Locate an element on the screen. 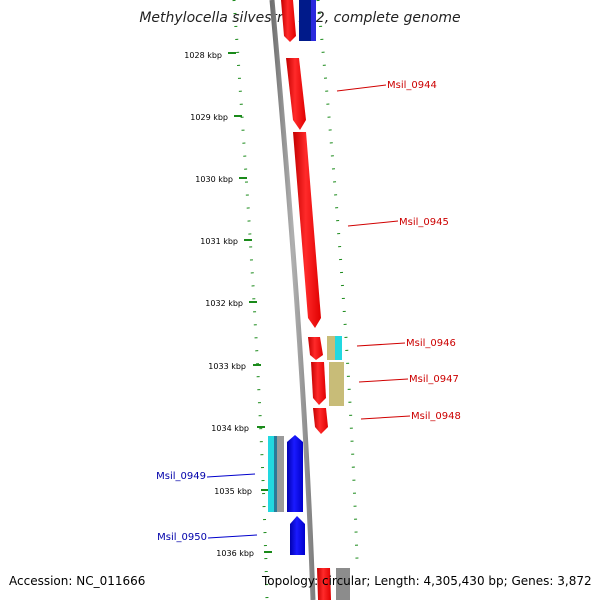  tick-label: 1030 kbp is located at coordinates (214, 179).